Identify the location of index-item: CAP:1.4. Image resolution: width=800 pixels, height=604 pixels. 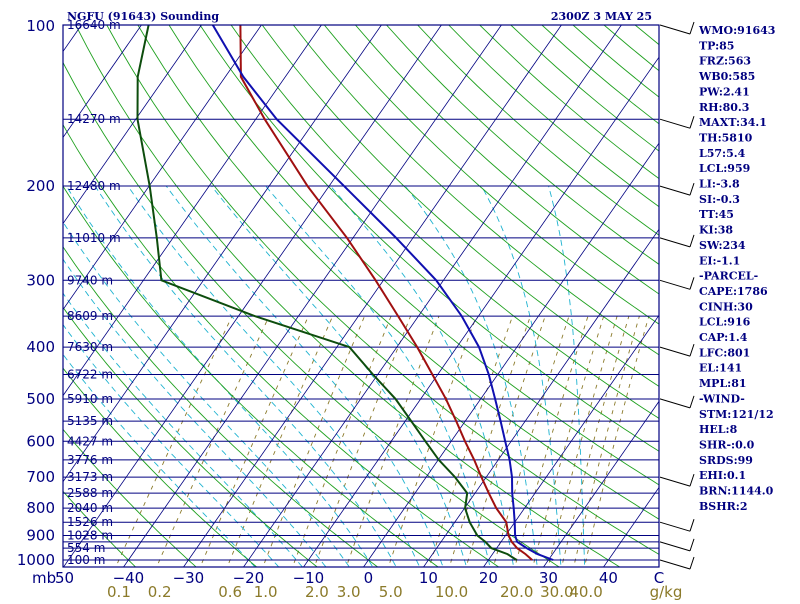
(723, 337).